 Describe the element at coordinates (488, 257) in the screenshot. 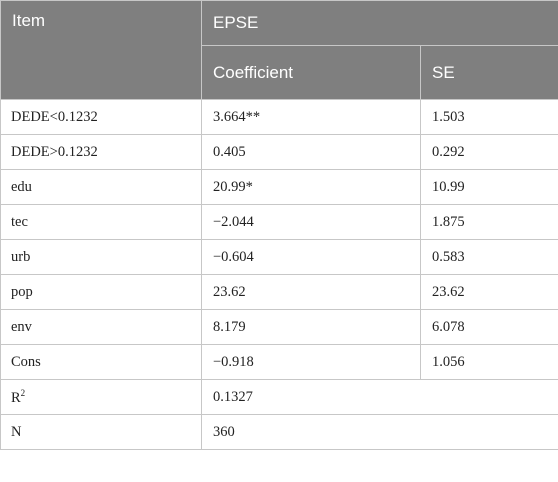

I see `row-se: 0.583` at that location.